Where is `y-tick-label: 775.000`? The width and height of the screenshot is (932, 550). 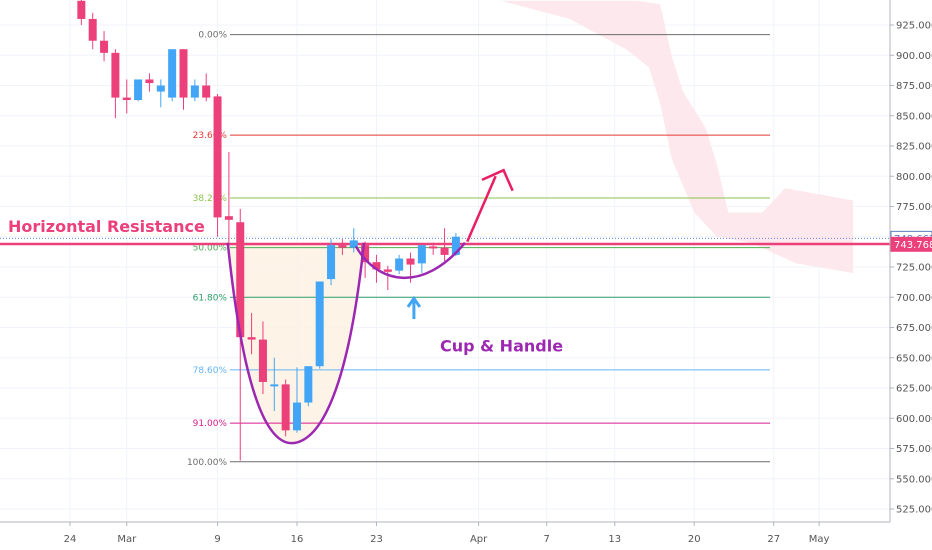 y-tick-label: 775.000 is located at coordinates (914, 207).